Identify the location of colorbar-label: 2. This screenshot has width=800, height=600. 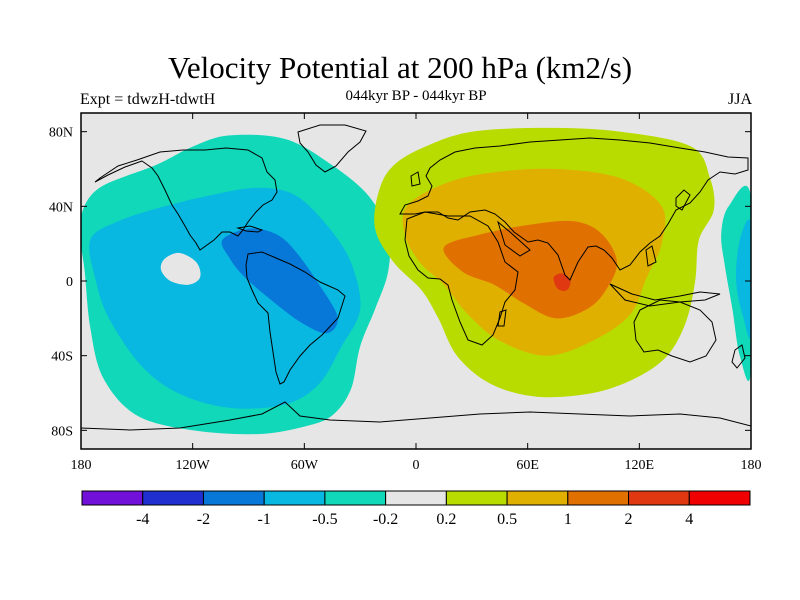
(629, 519).